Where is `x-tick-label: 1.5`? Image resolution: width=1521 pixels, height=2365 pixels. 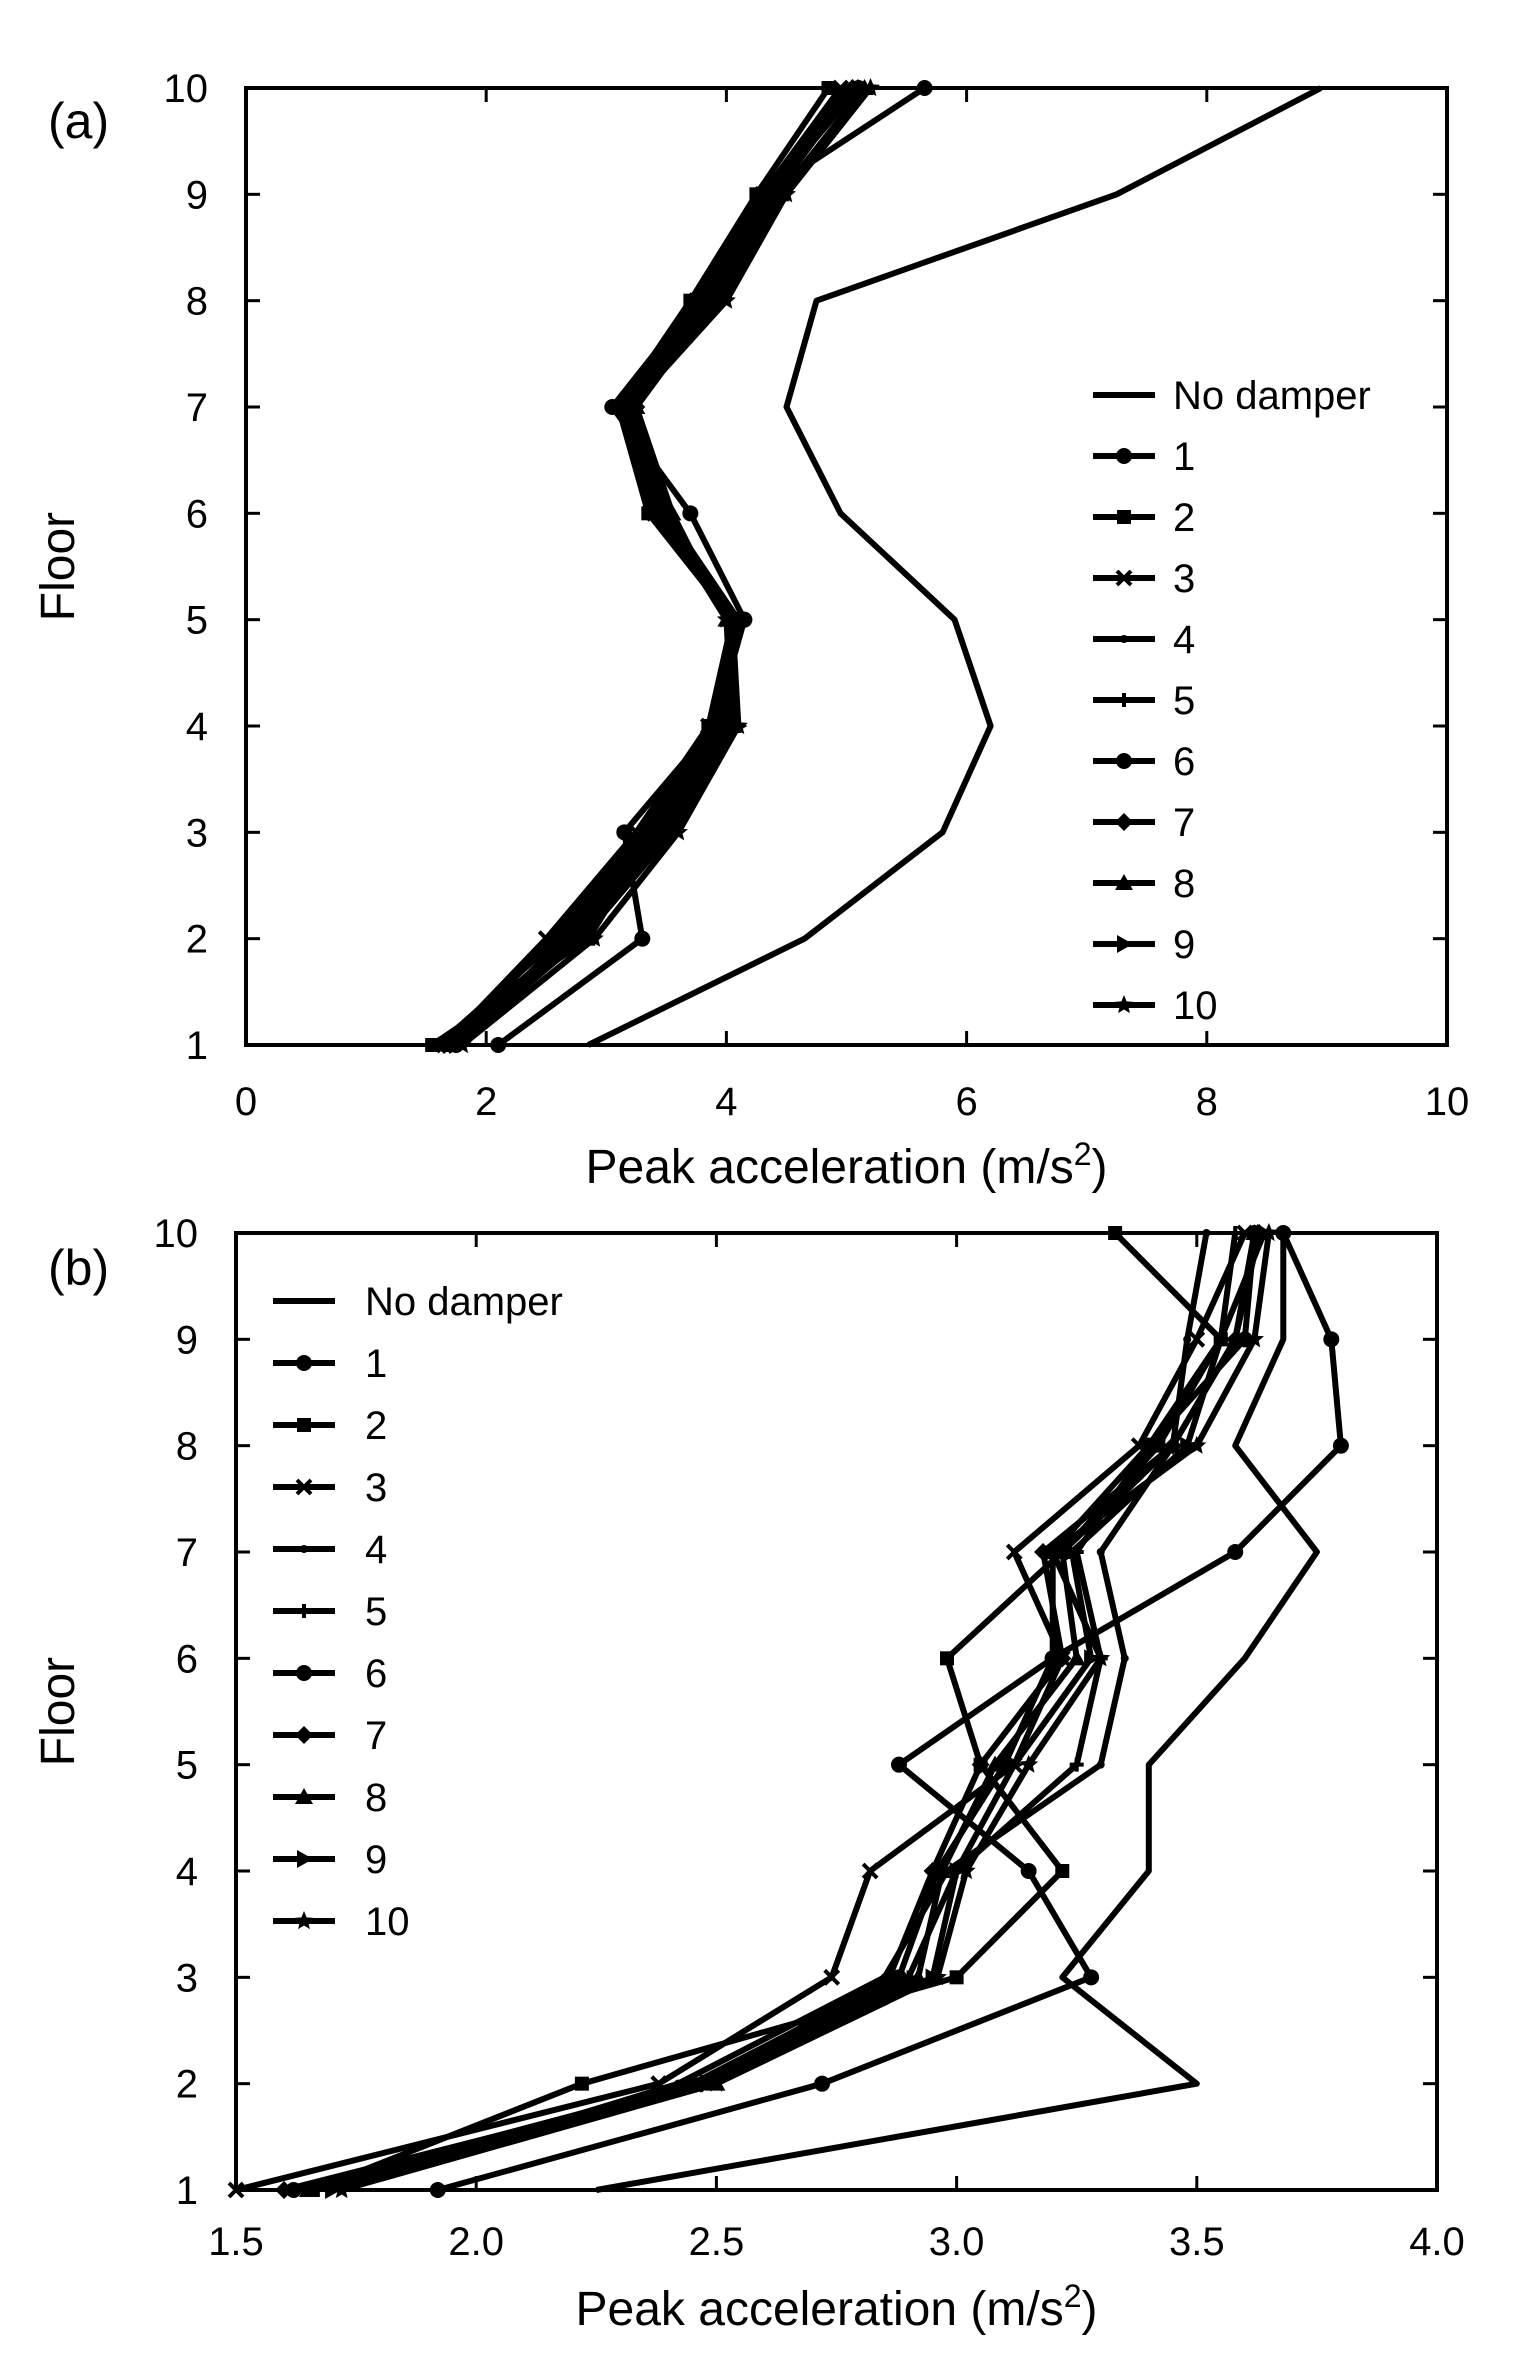
x-tick-label: 1.5 is located at coordinates (236, 2242).